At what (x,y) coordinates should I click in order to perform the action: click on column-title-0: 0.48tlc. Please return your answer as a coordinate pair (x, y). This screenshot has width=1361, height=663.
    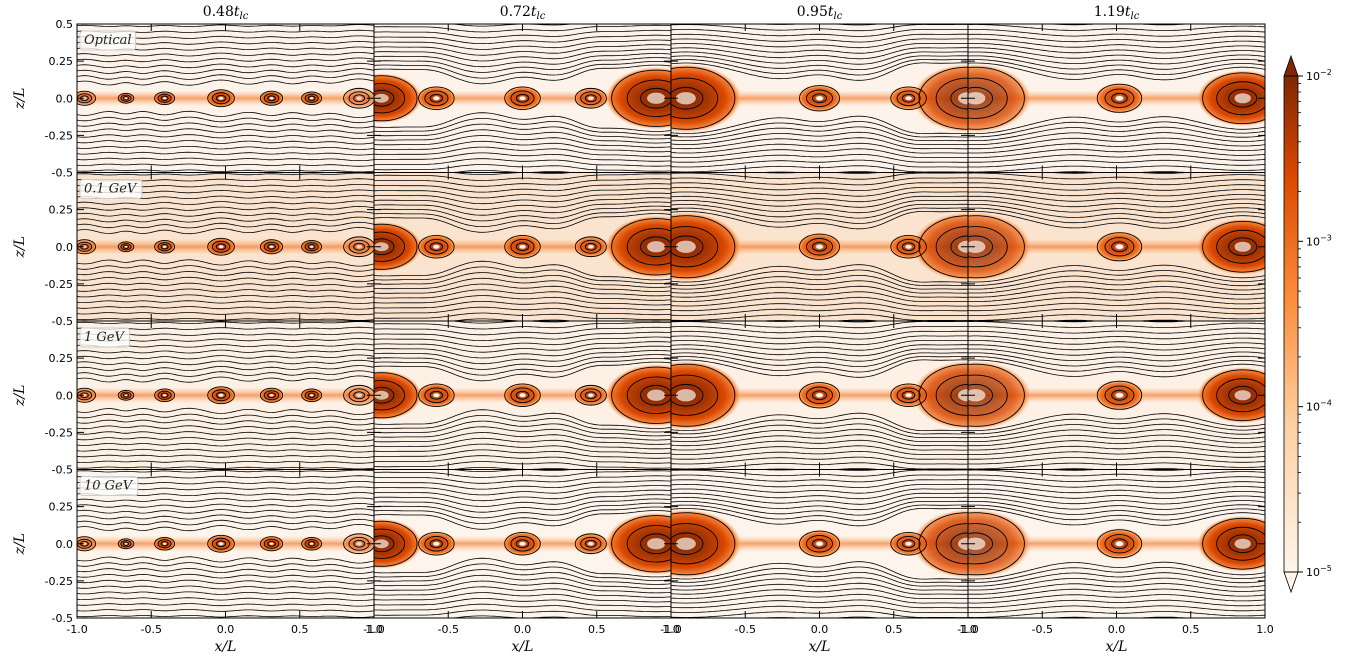
    Looking at the image, I should click on (226, 13).